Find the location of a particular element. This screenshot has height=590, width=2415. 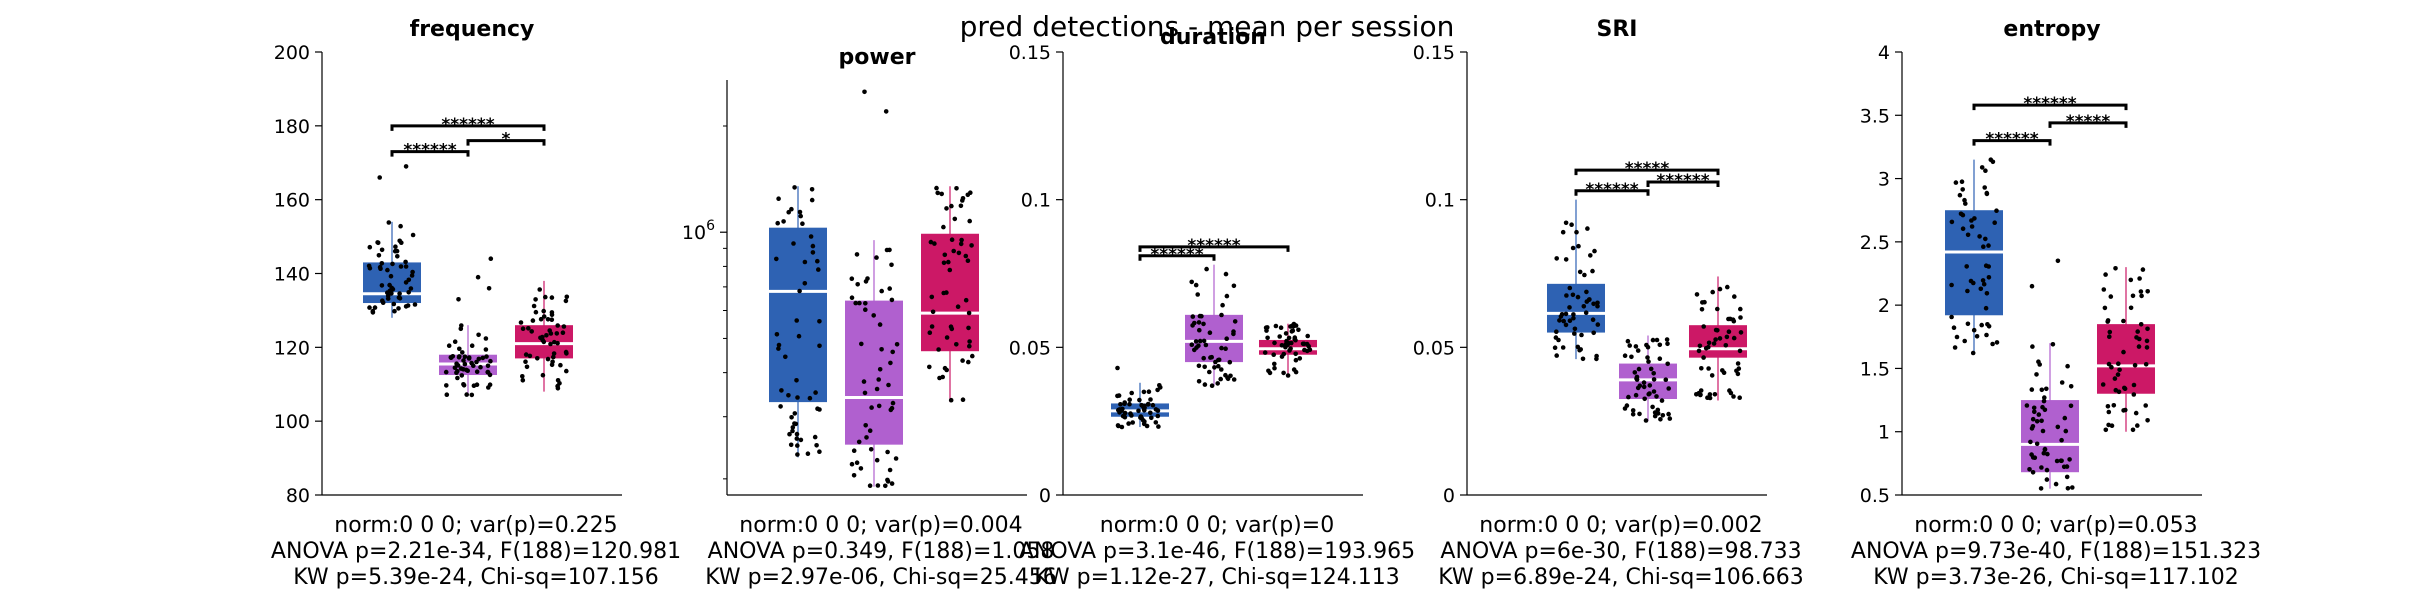

stats-line: norm:0 0 0; var(p)=0.053 is located at coordinates (2055, 525).